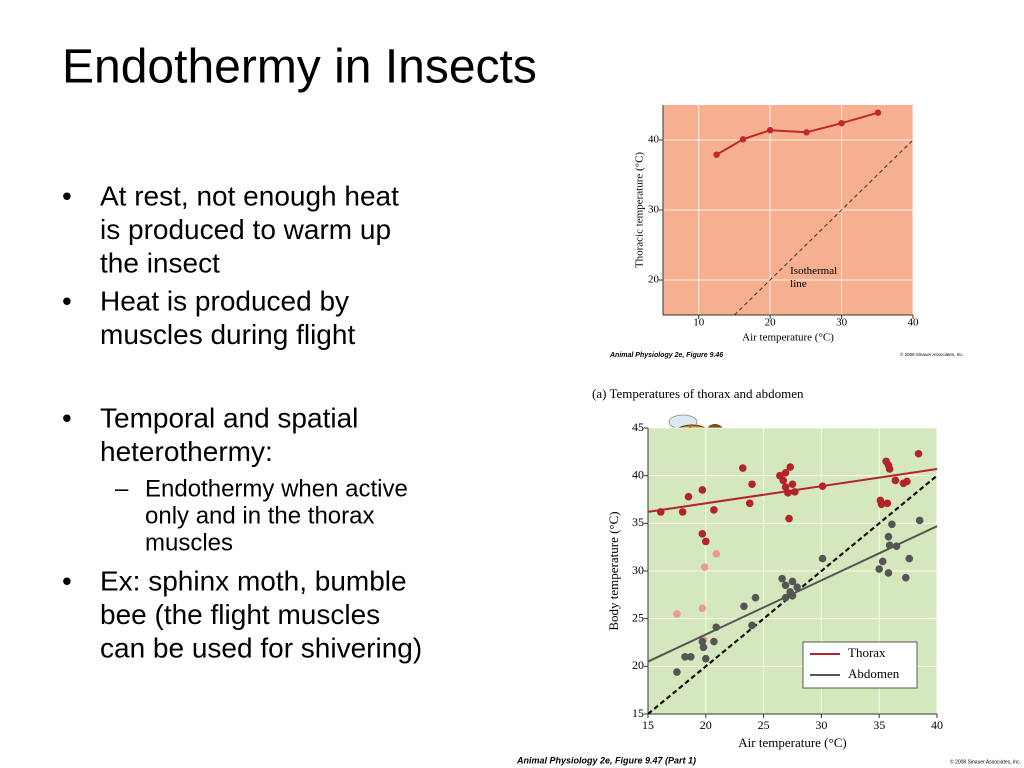 Image resolution: width=1024 pixels, height=768 pixels. Describe the element at coordinates (879, 725) in the screenshot. I see `x-tick-label: 35` at that location.